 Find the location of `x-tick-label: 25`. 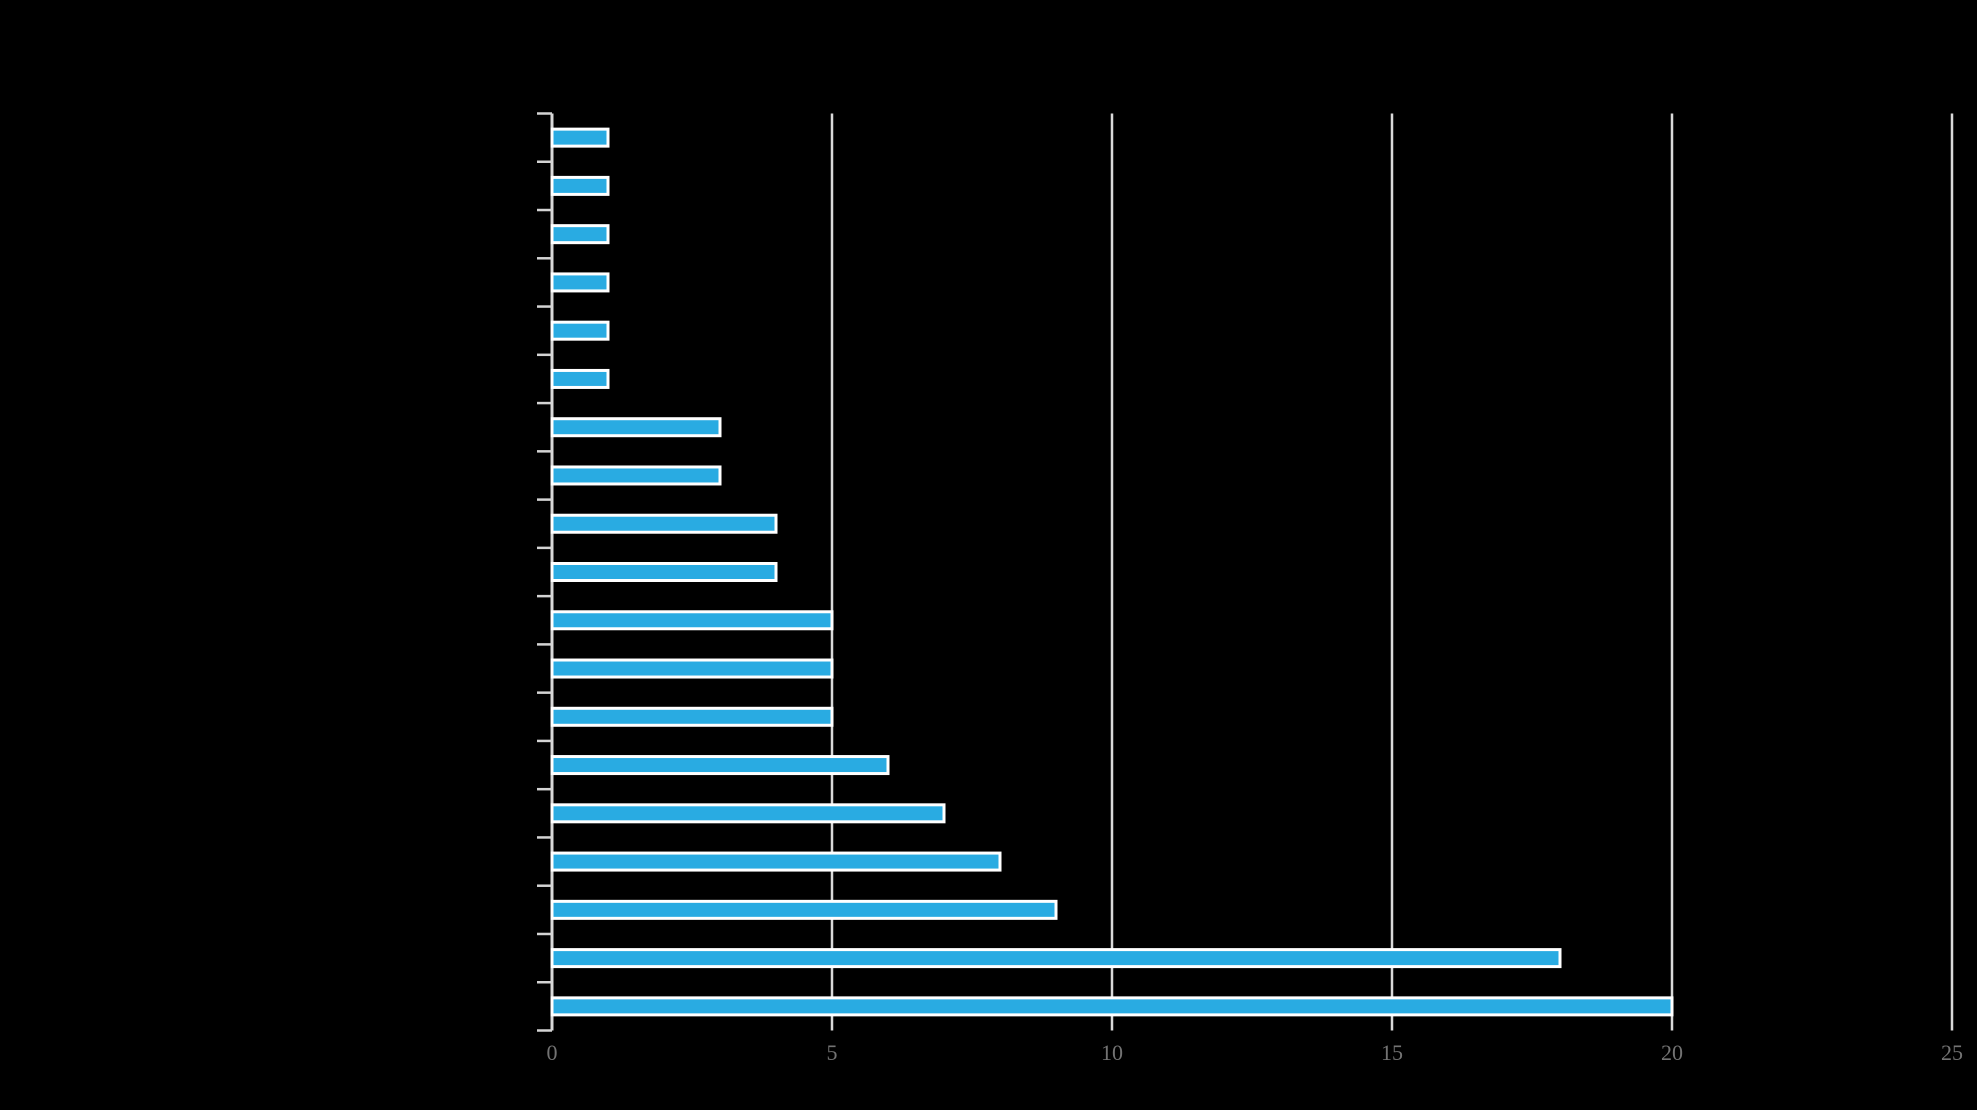

x-tick-label: 25 is located at coordinates (1952, 1052).